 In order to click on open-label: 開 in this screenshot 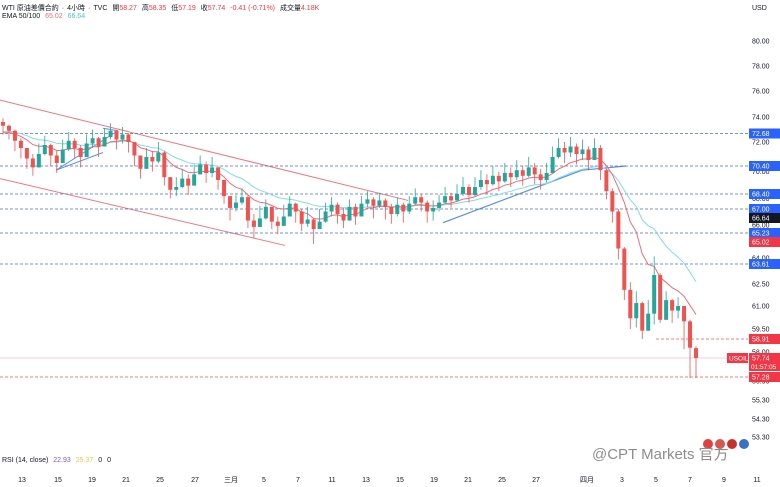, I will do `click(116, 8)`.